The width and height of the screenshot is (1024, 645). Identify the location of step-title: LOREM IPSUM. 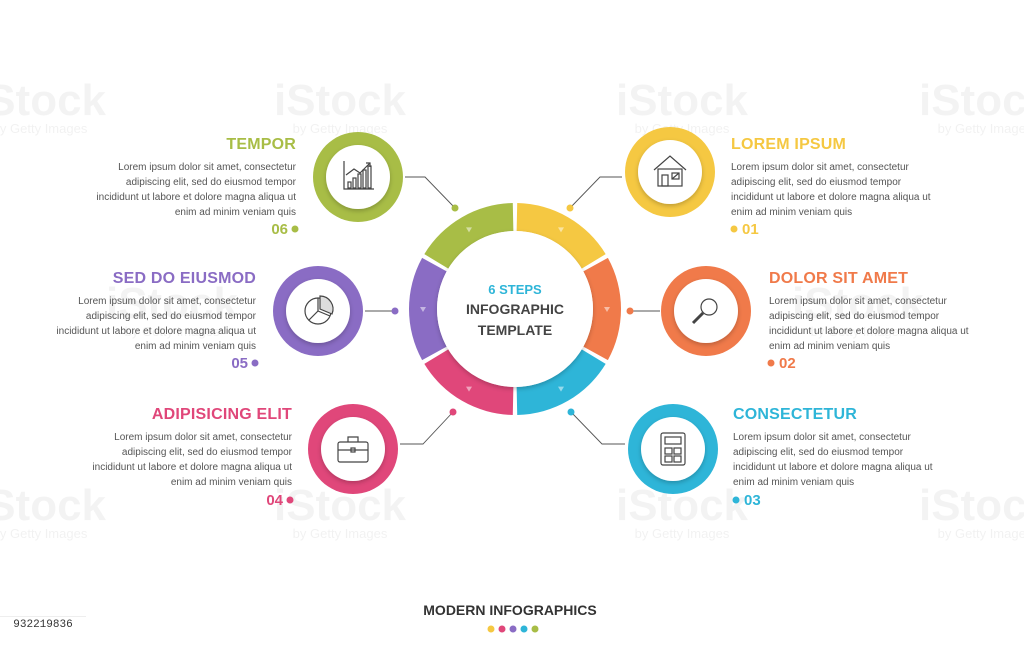
(788, 144).